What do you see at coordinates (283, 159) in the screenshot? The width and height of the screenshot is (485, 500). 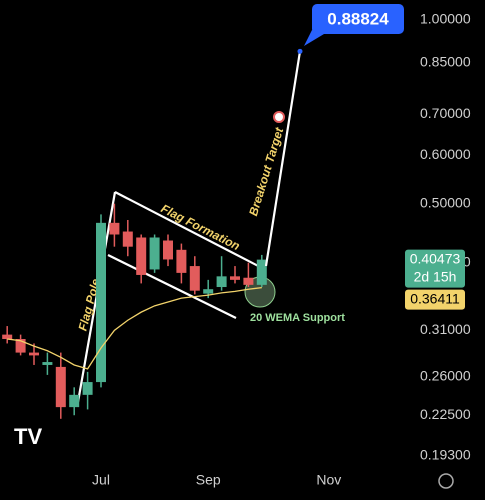 I see `breakout-line` at bounding box center [283, 159].